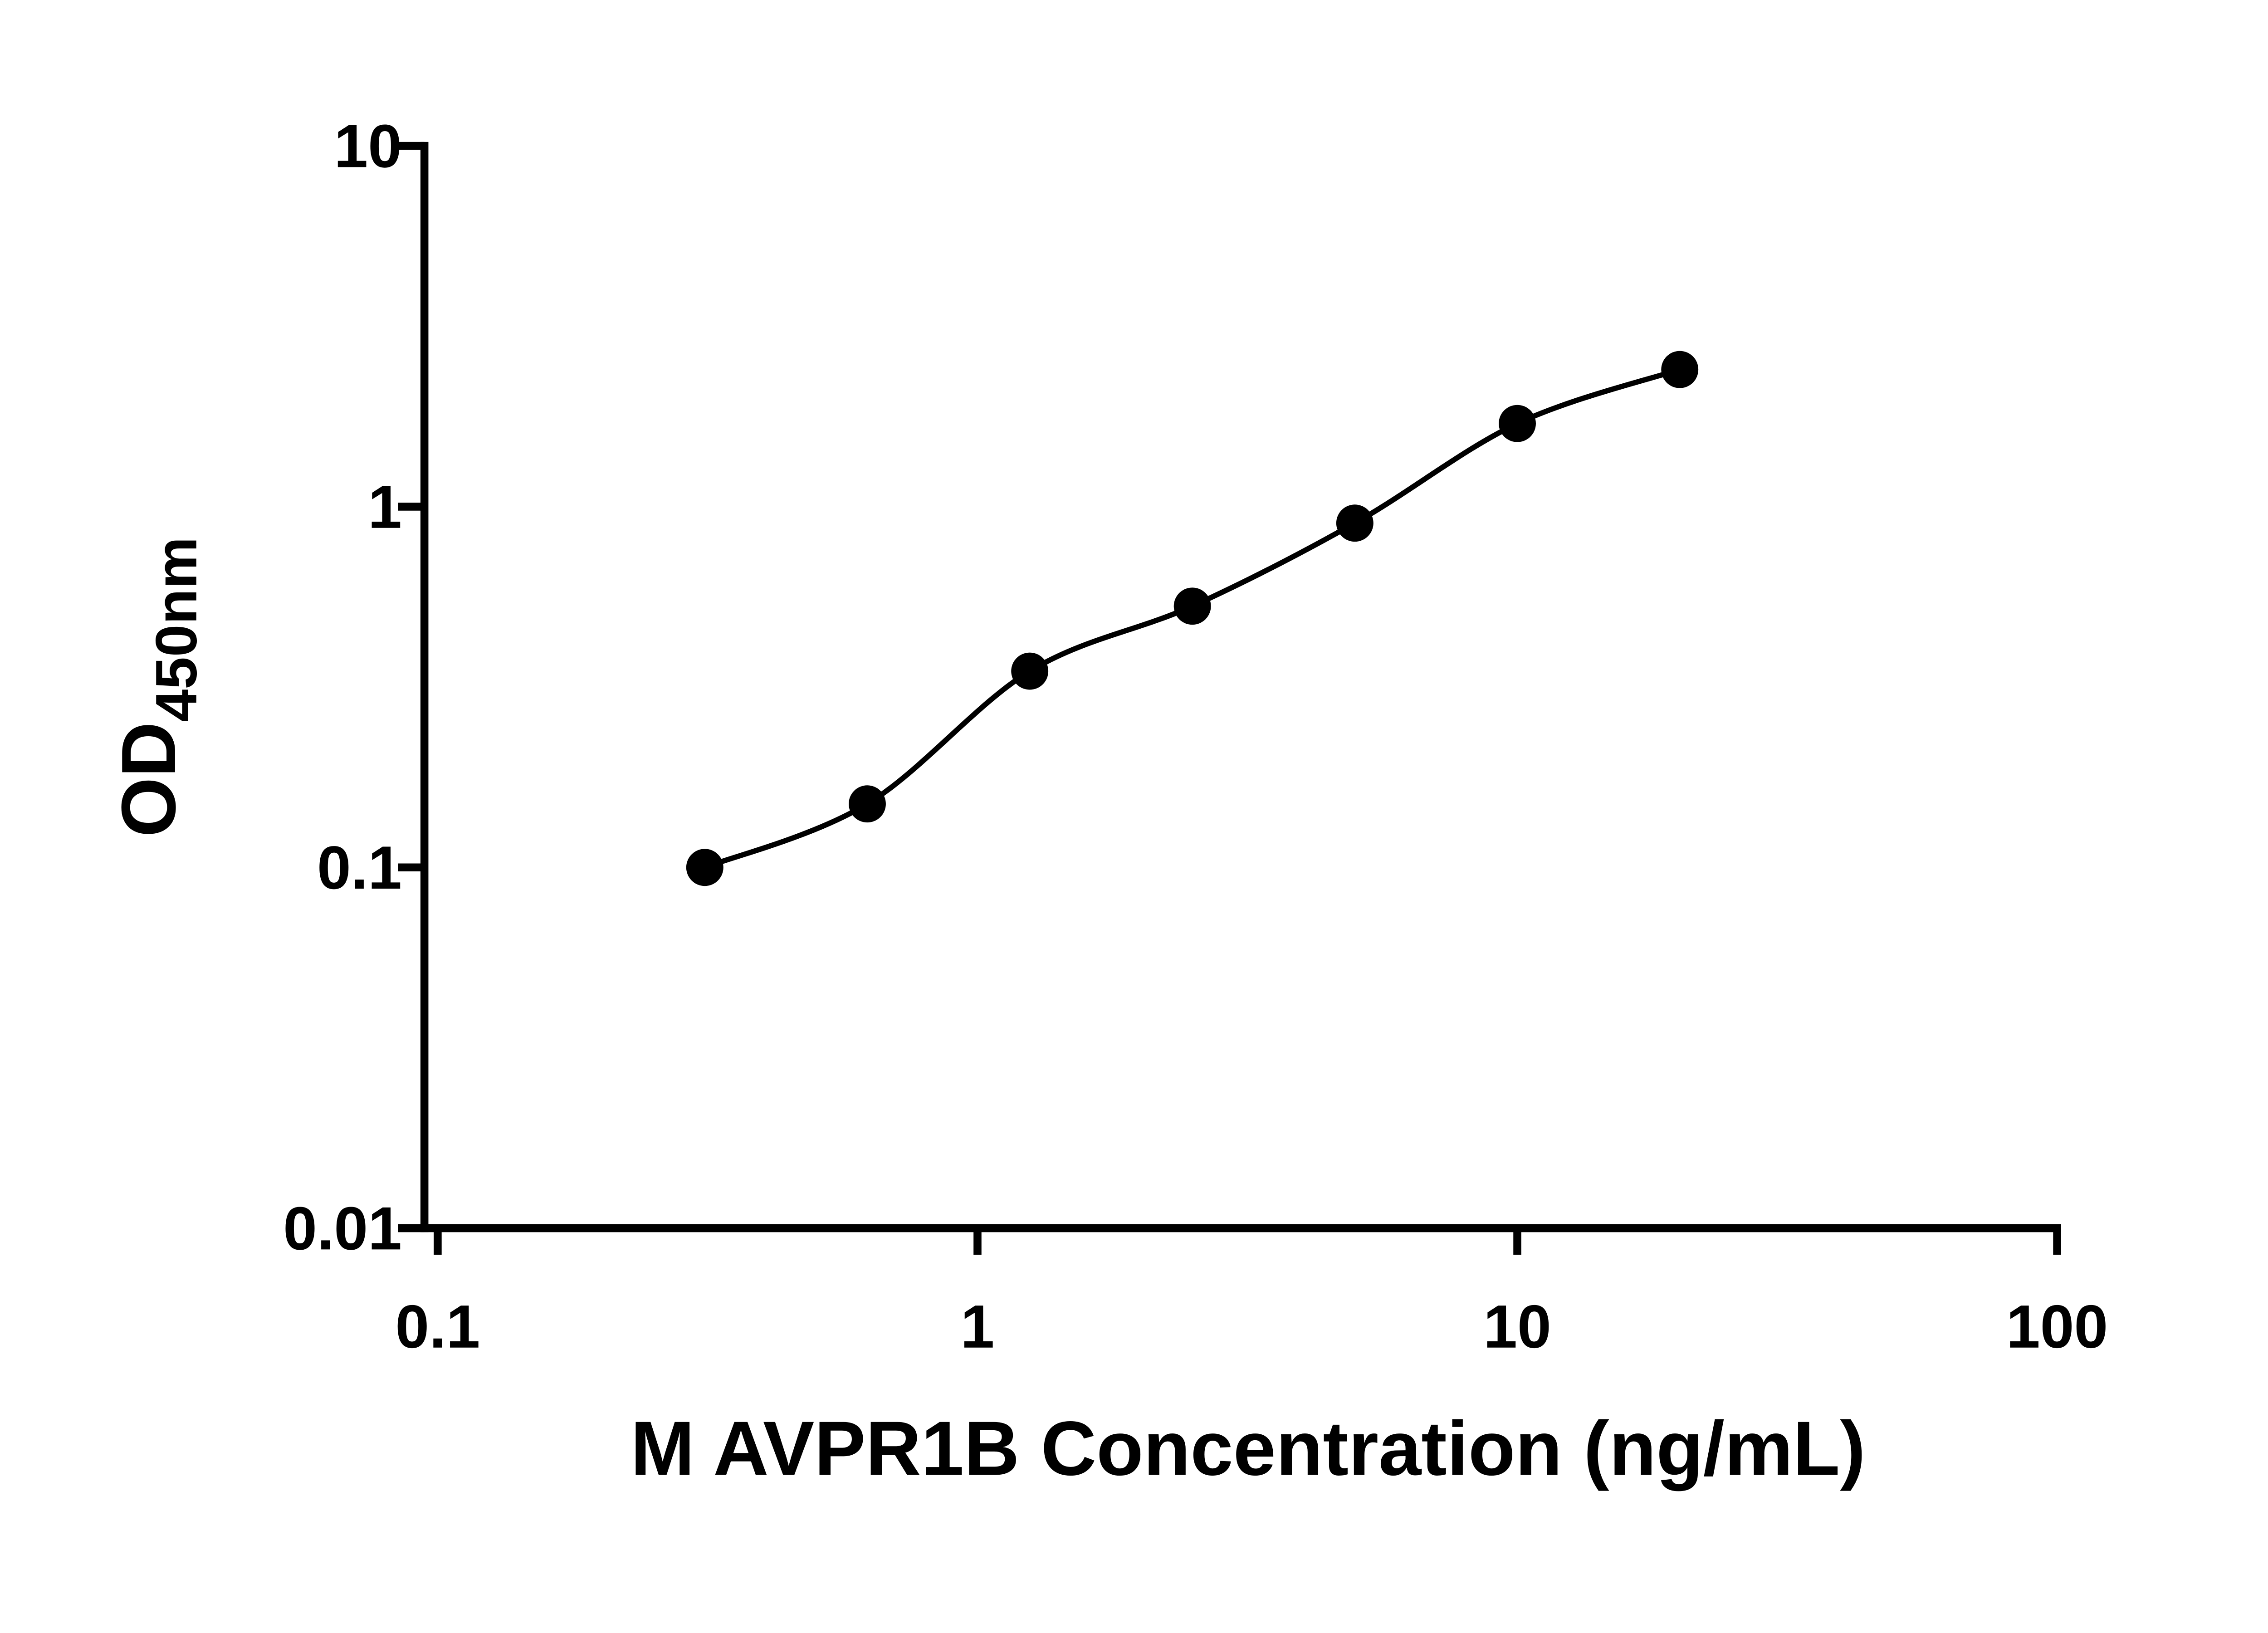  What do you see at coordinates (385, 507) in the screenshot?
I see `y-tick-label: 1` at bounding box center [385, 507].